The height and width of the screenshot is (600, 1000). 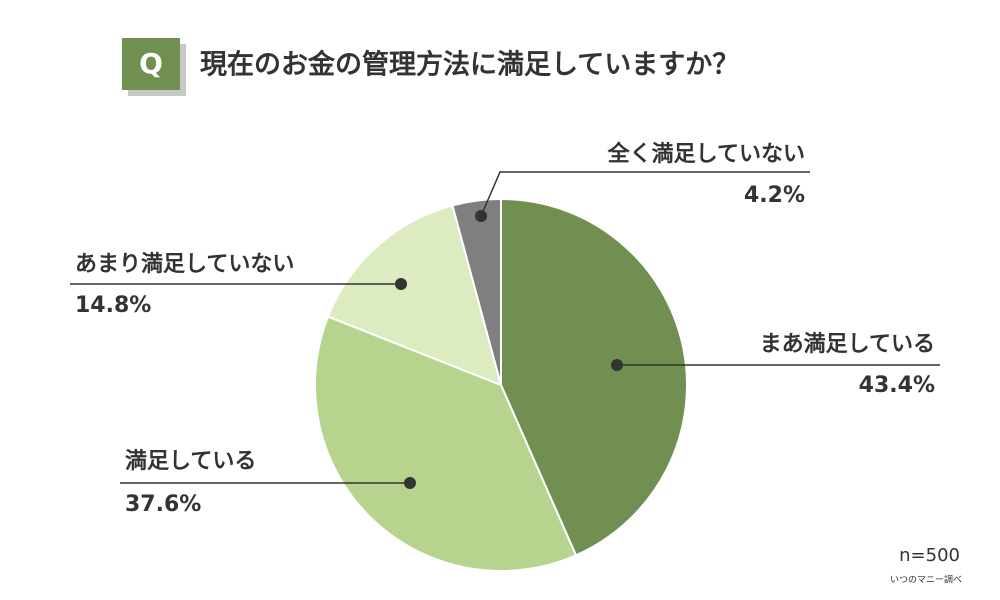 I want to click on slice-label: あまり満足していない, so click(x=184, y=264).